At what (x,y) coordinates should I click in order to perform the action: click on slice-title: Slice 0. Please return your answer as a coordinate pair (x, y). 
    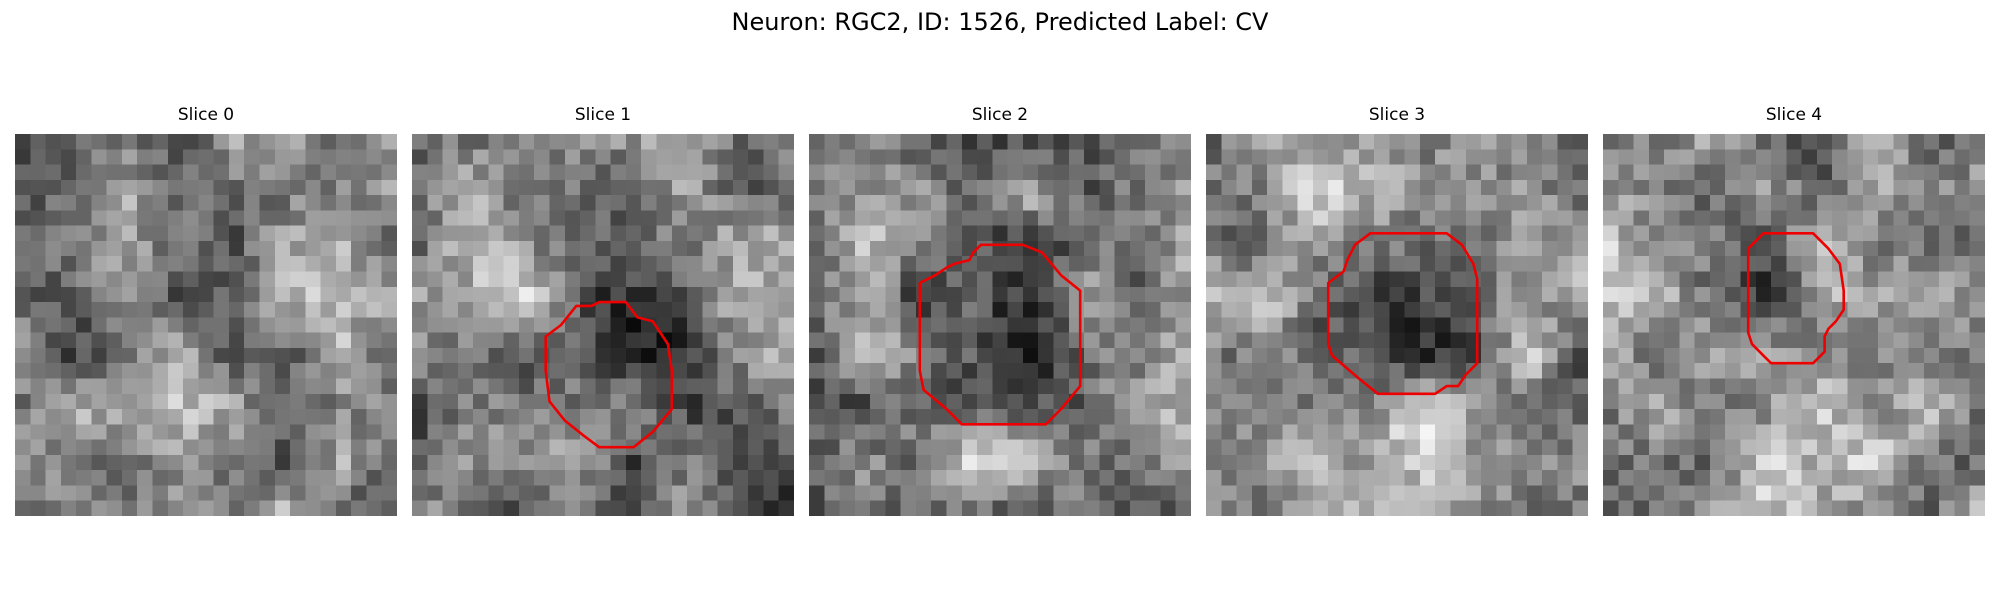
    Looking at the image, I should click on (206, 115).